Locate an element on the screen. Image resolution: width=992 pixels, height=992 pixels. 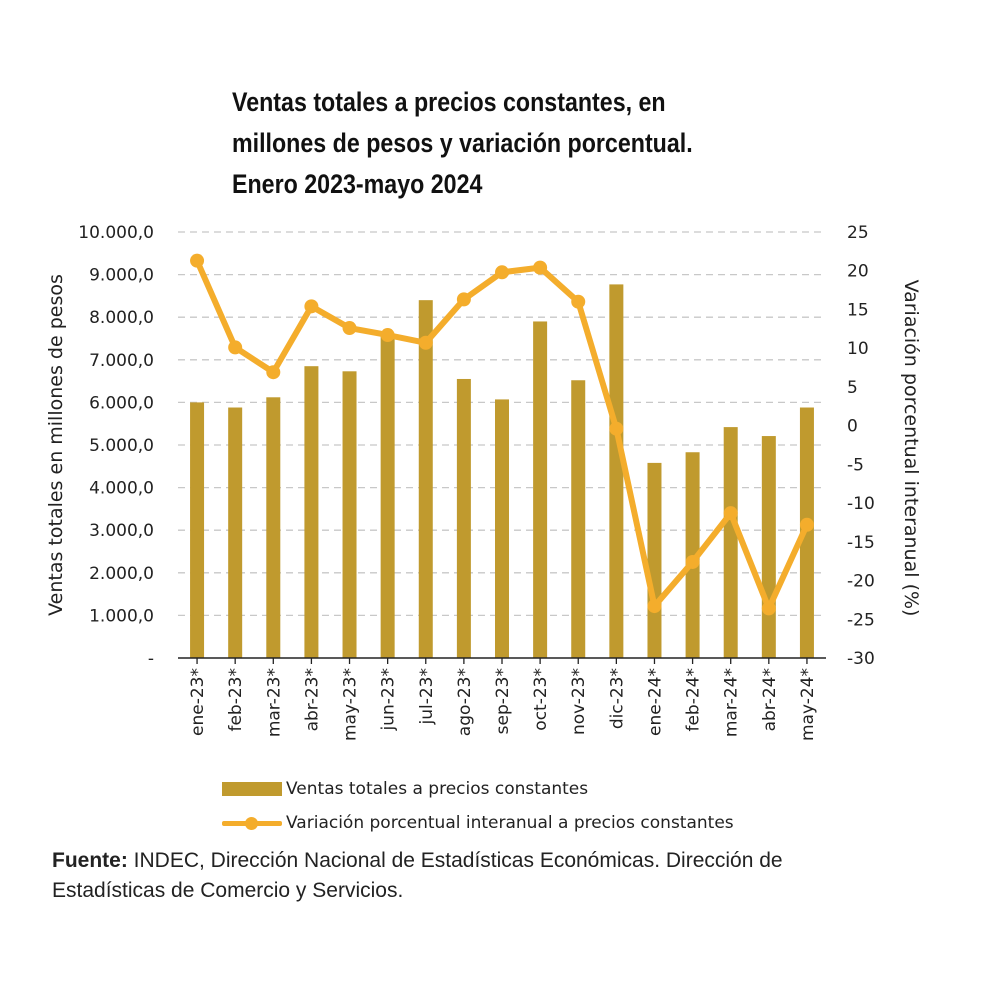
y2-tick-label: 20 is located at coordinates (858, 272).